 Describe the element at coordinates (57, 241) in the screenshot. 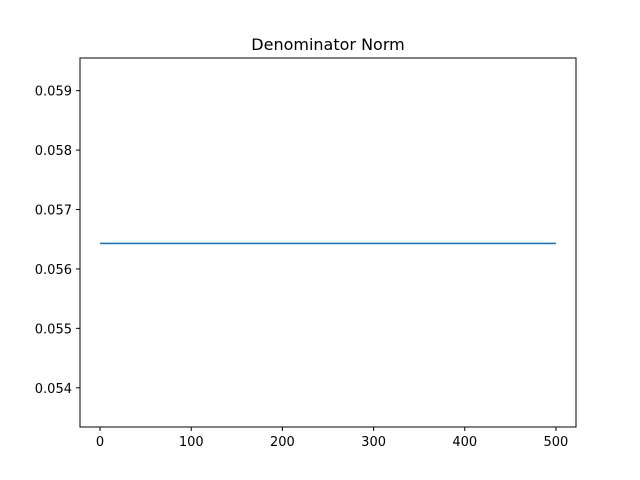

I see `y-axis: 0.054 0.055 0.056 0.057 0.058 0.059` at that location.